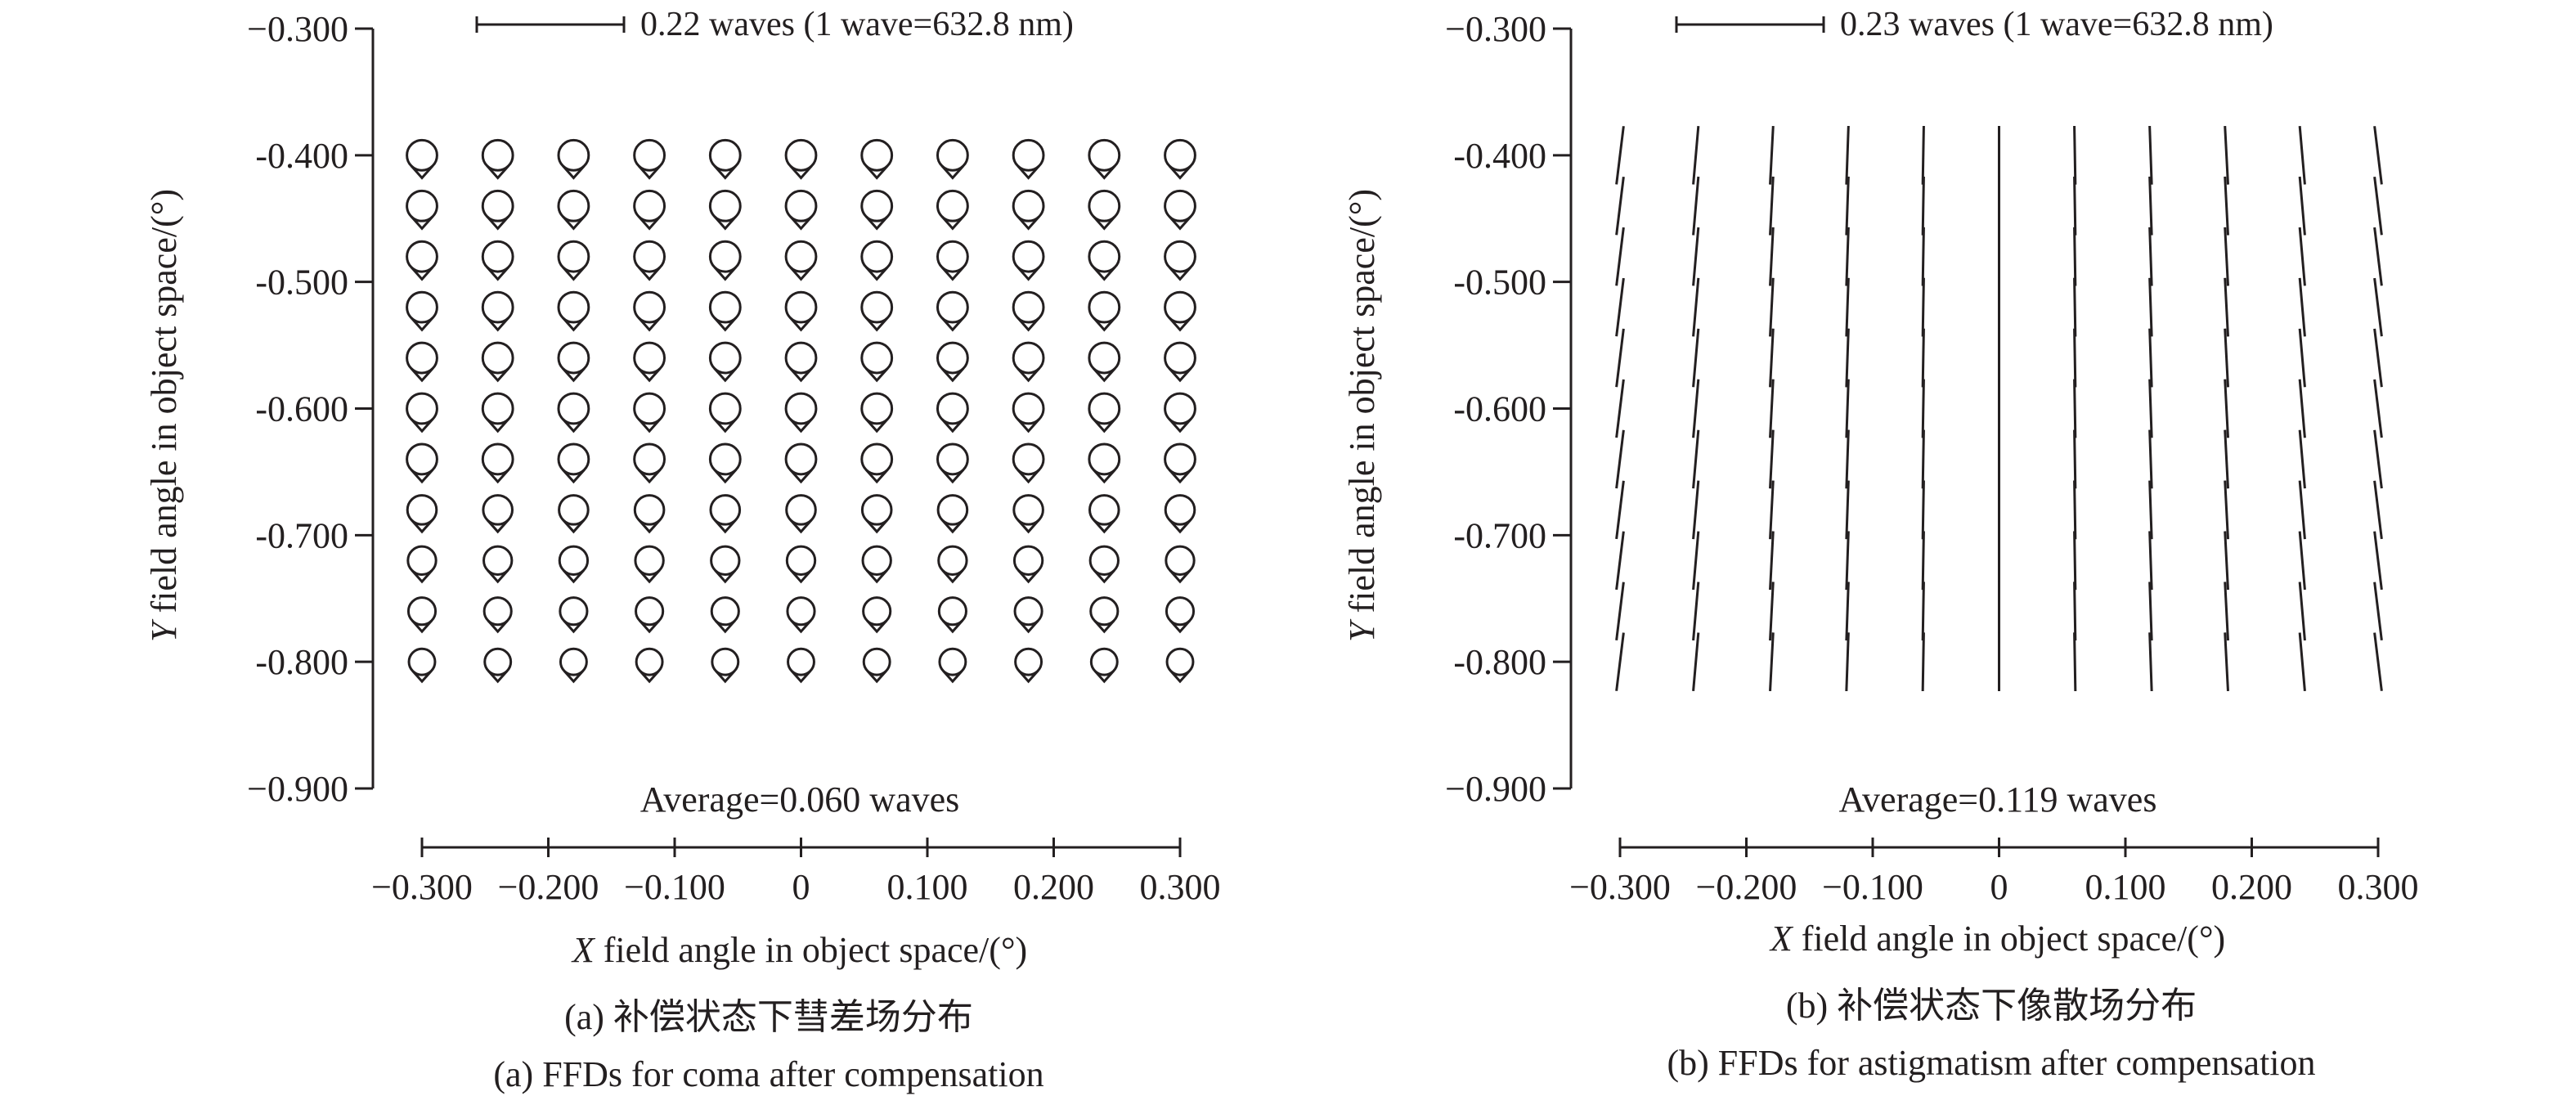 This screenshot has width=2576, height=1105. I want to click on y-tick-label: -0.800, so click(301, 662).